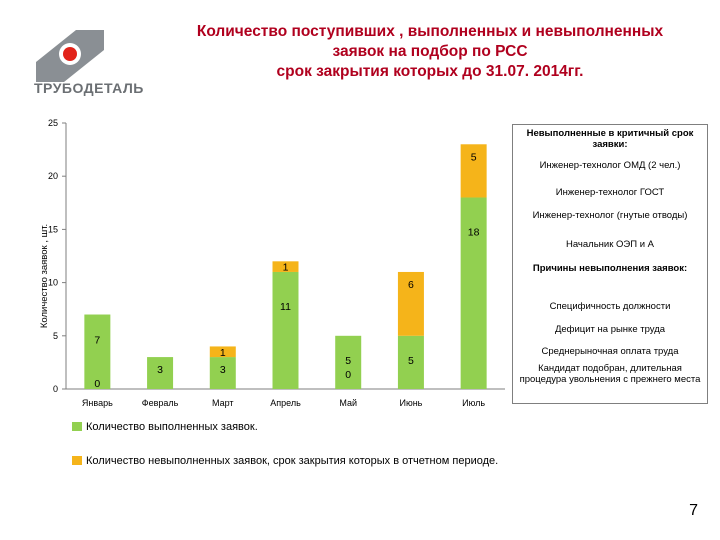 This screenshot has height=540, width=720. I want to click on company-logo, so click(88, 63).